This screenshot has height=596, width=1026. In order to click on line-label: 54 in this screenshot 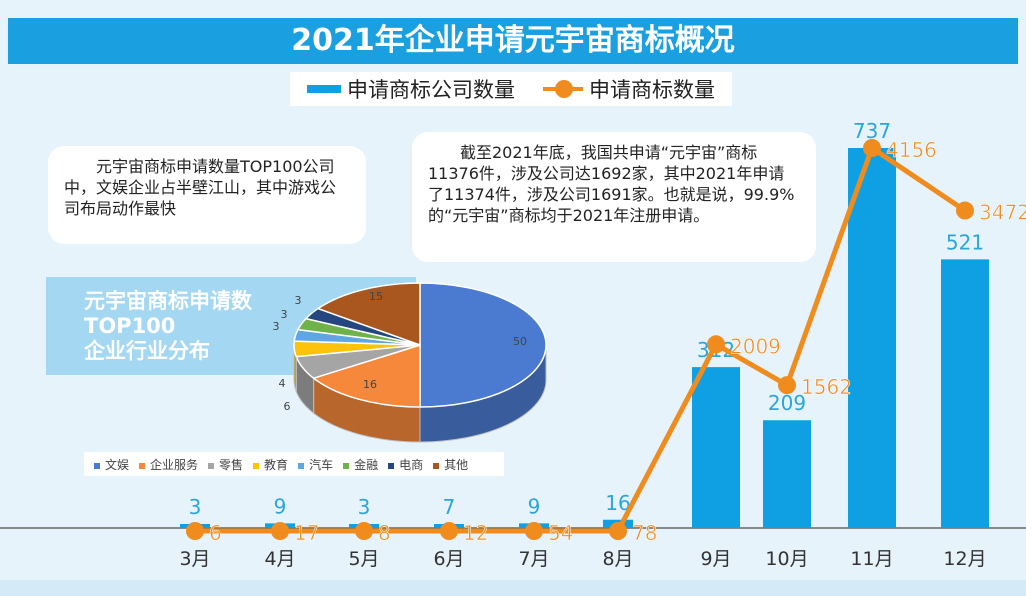, I will do `click(560, 533)`.